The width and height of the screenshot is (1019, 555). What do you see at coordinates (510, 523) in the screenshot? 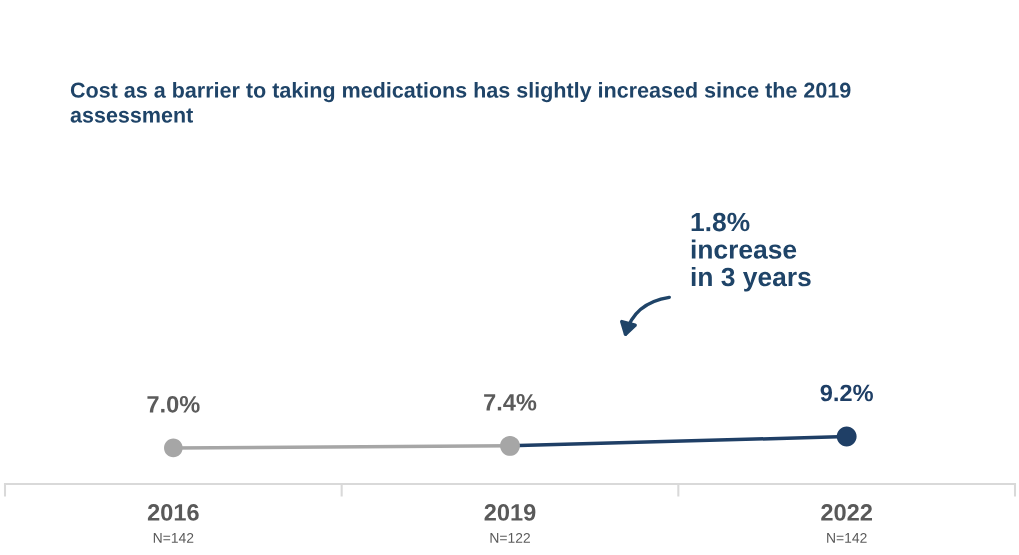
I see `x-tick-label: 2019 N=122` at bounding box center [510, 523].